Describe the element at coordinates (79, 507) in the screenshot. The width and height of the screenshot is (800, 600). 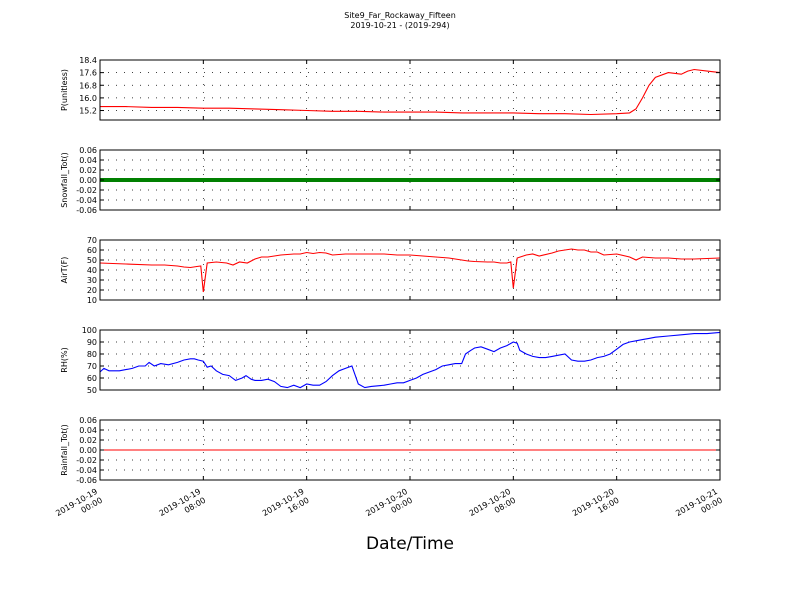
I see `x-tick-label: 2019-10-1900:00` at that location.